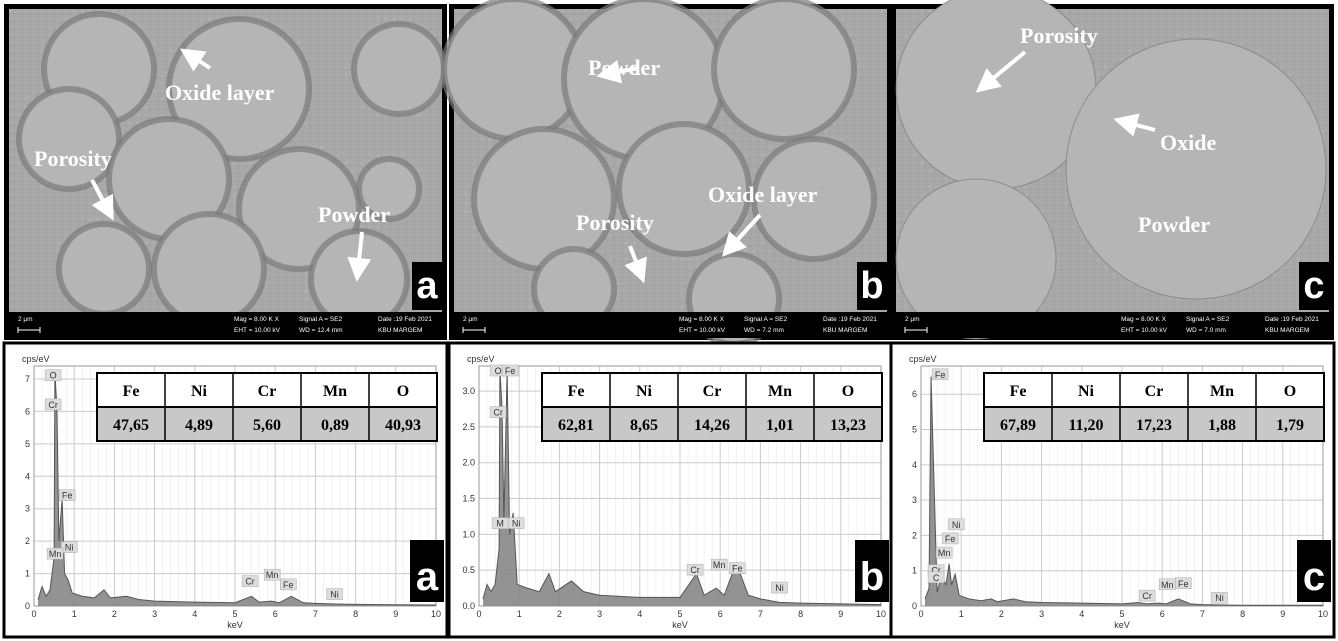 Image resolution: width=1338 pixels, height=641 pixels. I want to click on annotation: Oxide layer, so click(763, 194).